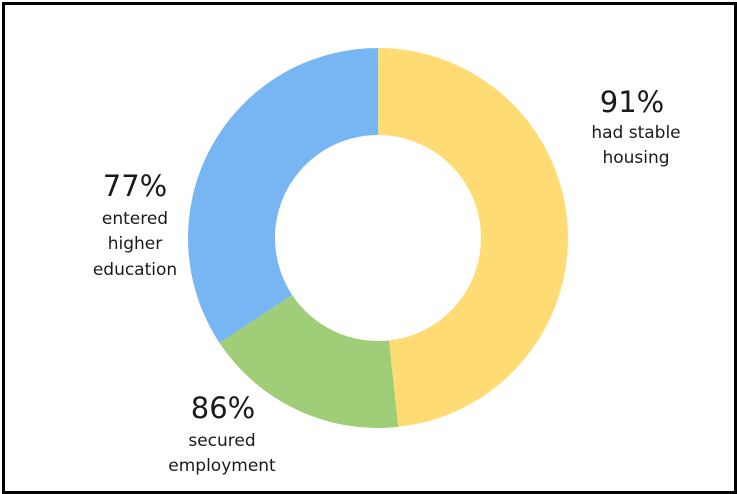 This screenshot has width=737, height=494. I want to click on label-group-employment: 86% secured employment, so click(222, 433).